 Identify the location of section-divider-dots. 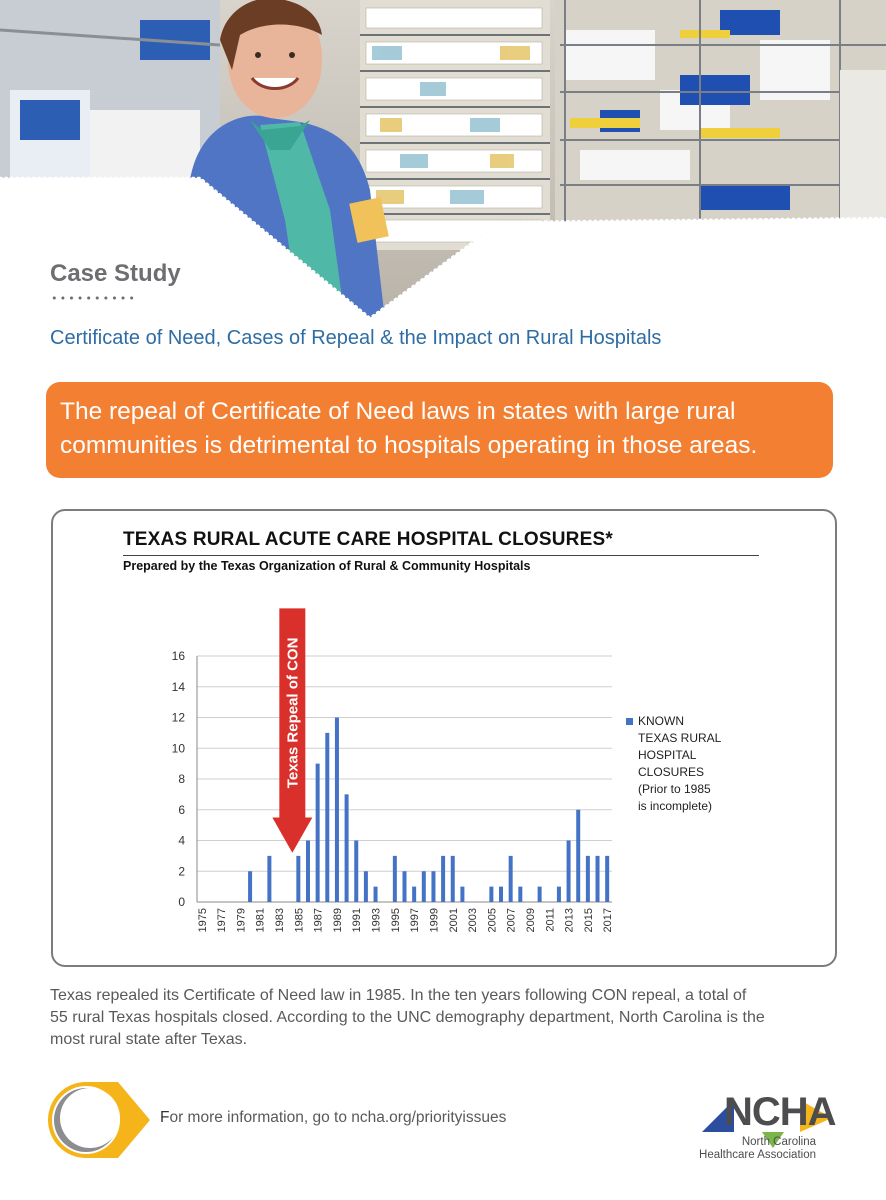
(93, 298).